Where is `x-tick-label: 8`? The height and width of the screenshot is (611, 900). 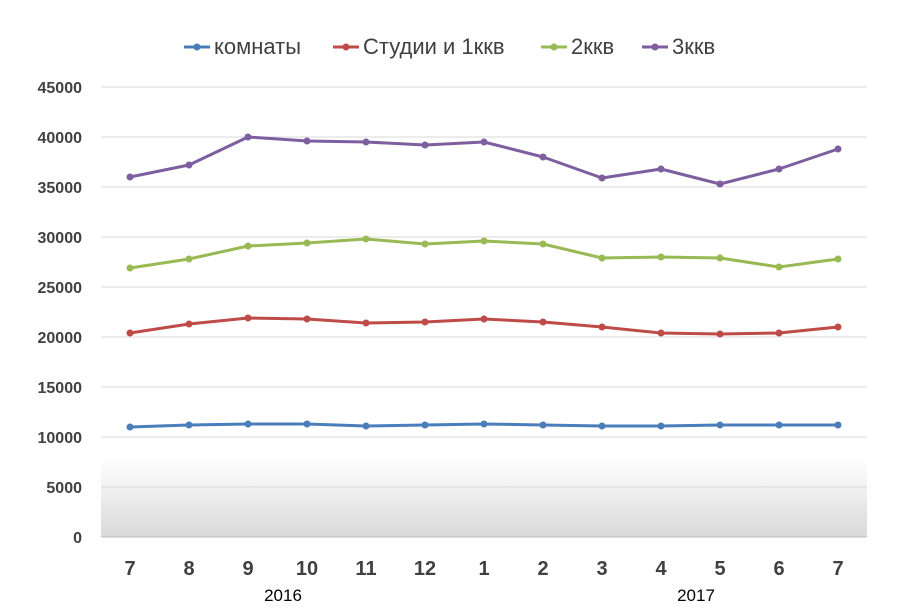
x-tick-label: 8 is located at coordinates (188, 569).